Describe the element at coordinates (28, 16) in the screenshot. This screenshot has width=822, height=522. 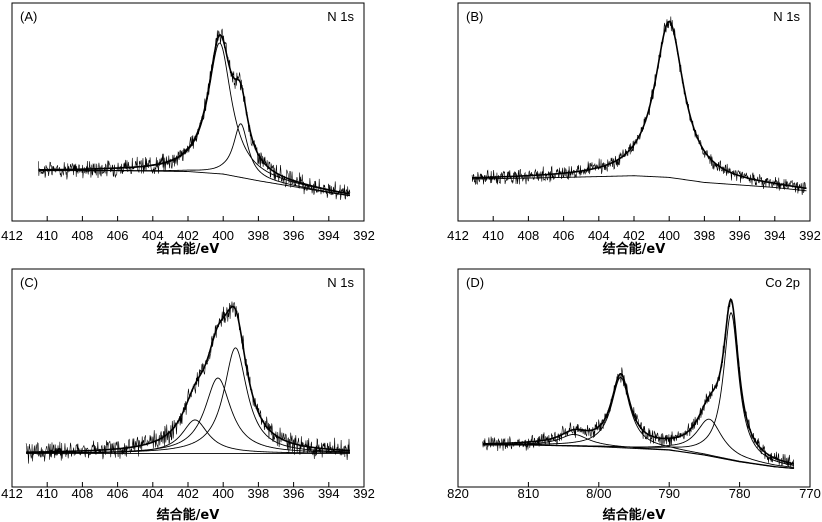
I see `panel-label: (A)` at that location.